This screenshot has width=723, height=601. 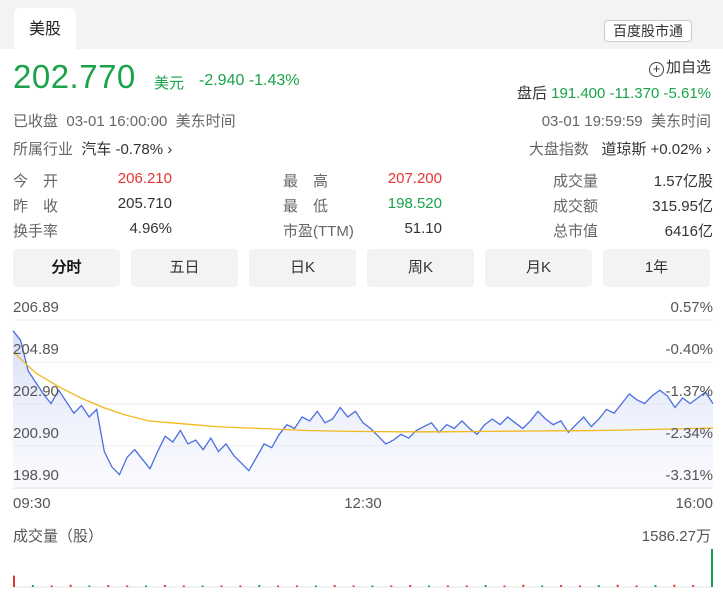 I want to click on y-tick-label: 198.90, so click(x=36, y=475).